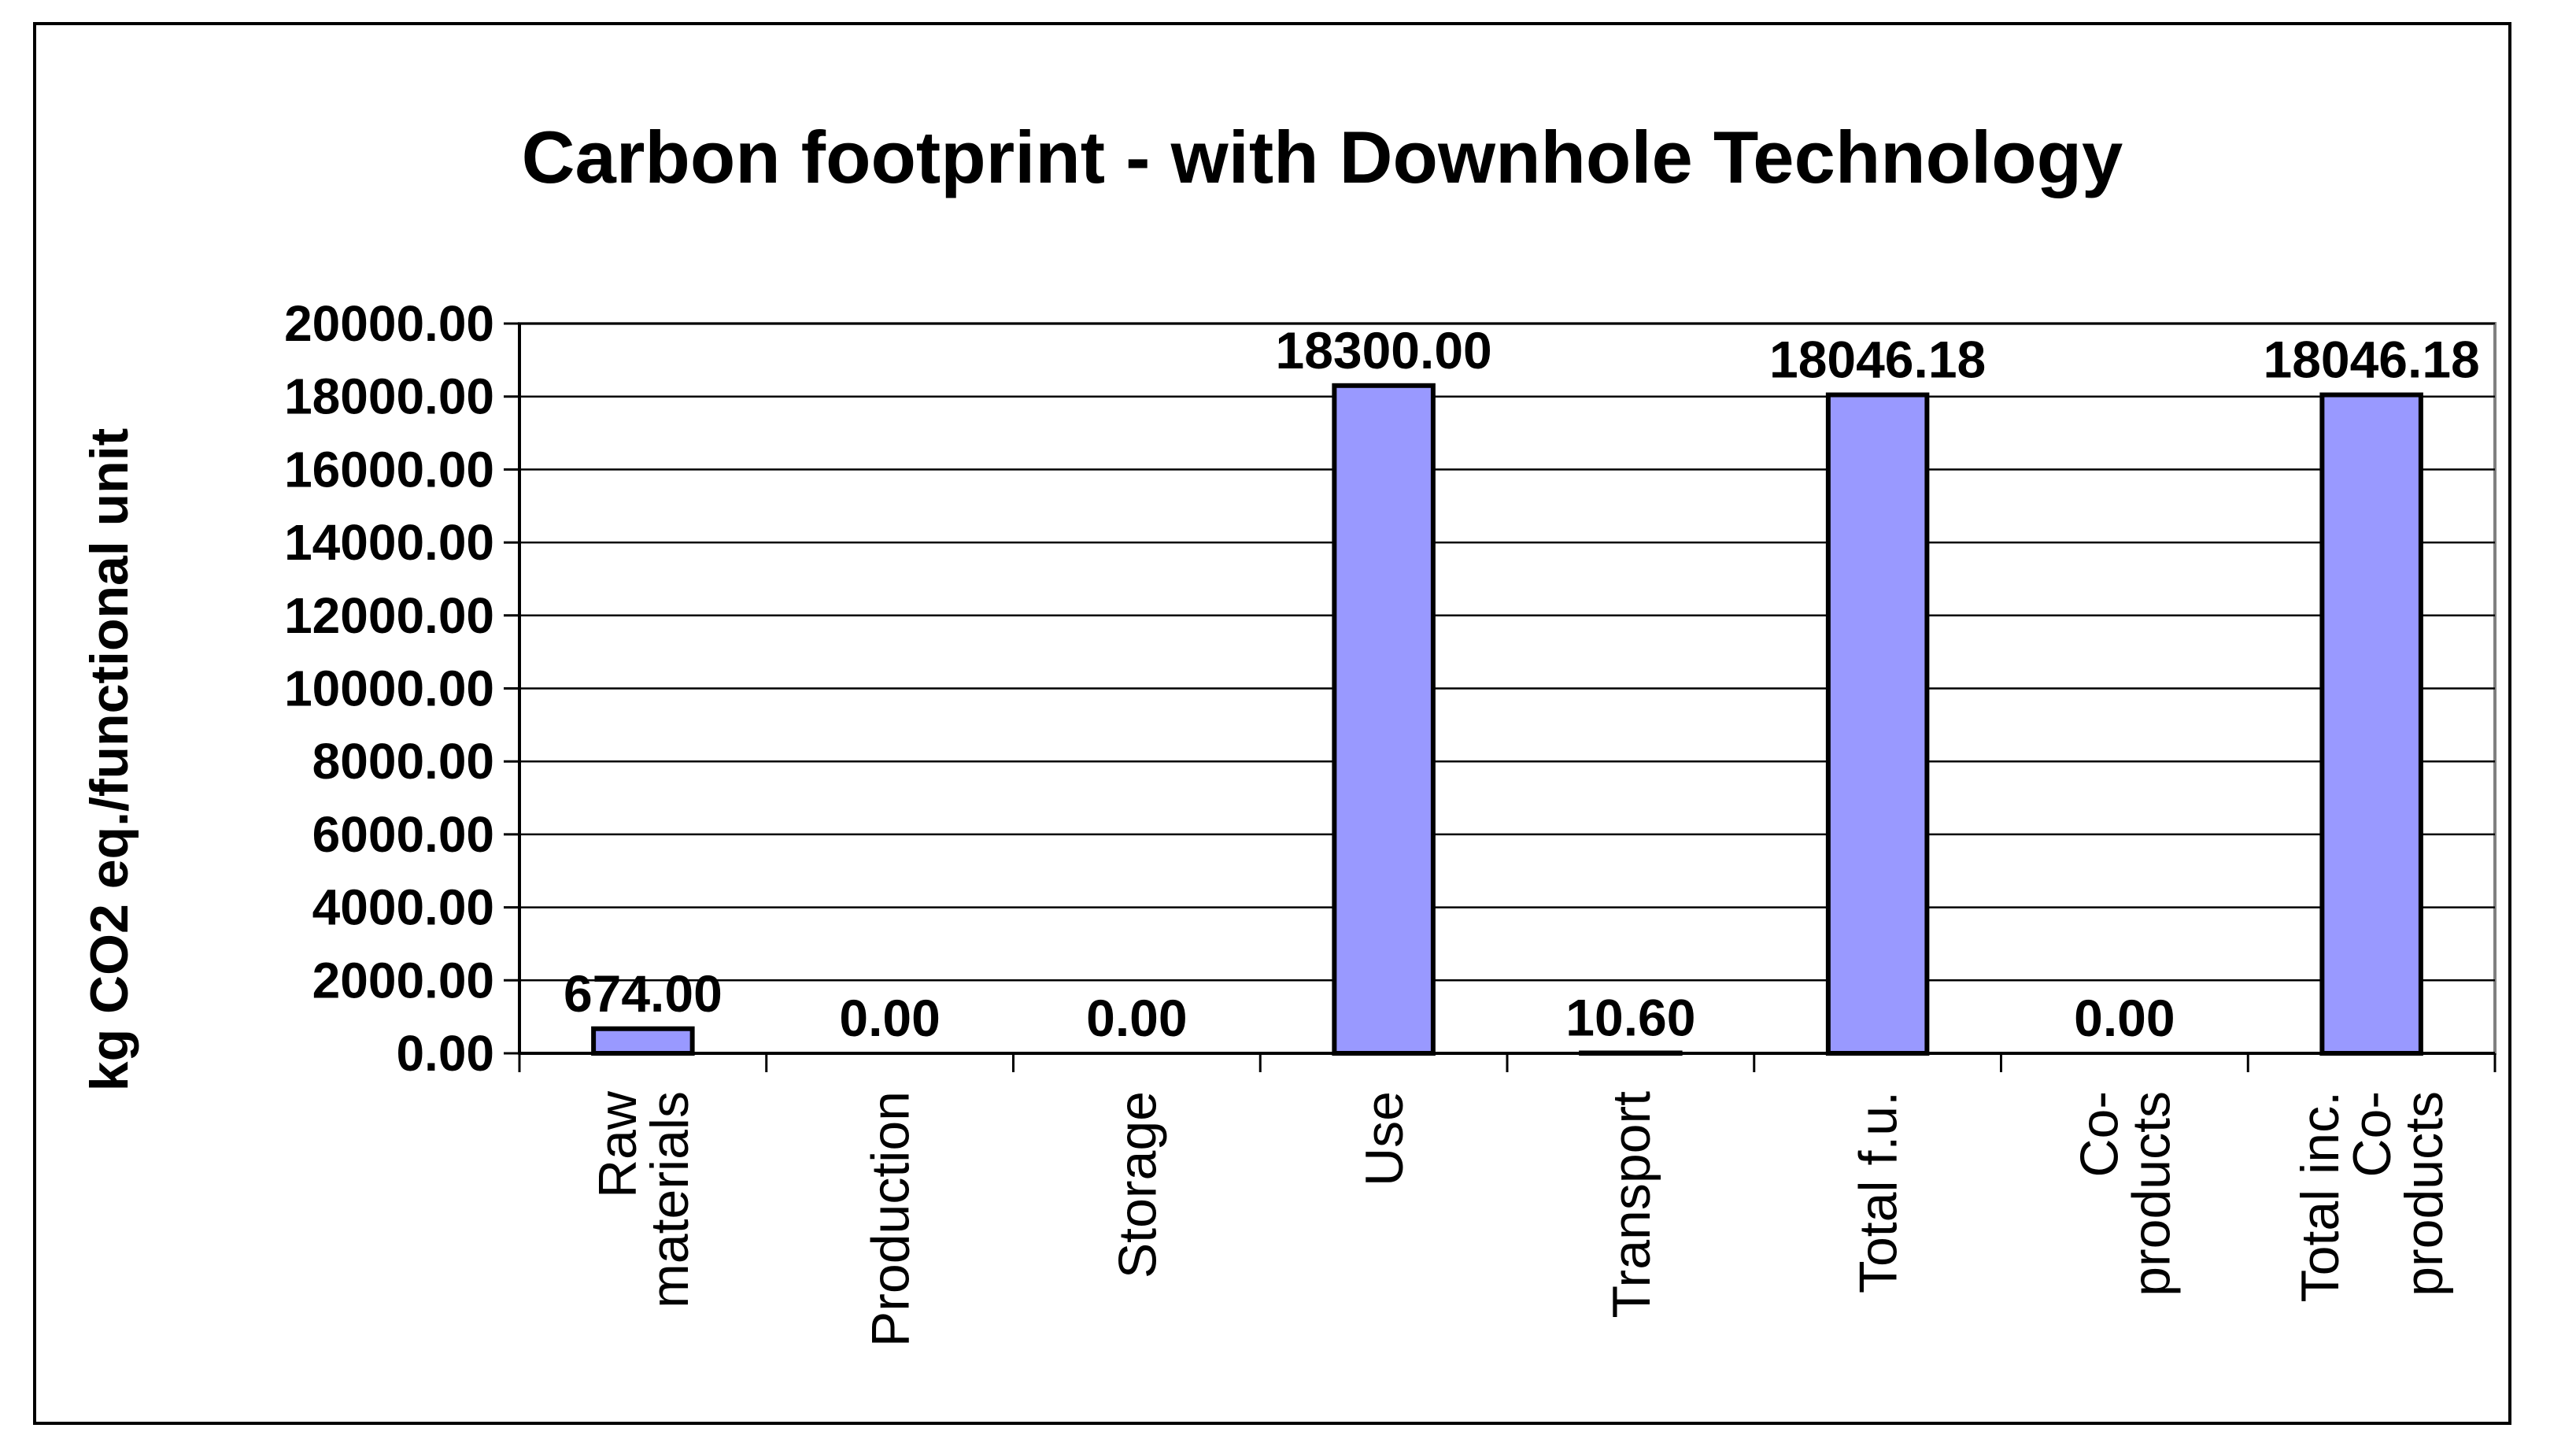 The height and width of the screenshot is (1454, 2576). What do you see at coordinates (403, 835) in the screenshot?
I see `y-tick-label: 6000.00` at bounding box center [403, 835].